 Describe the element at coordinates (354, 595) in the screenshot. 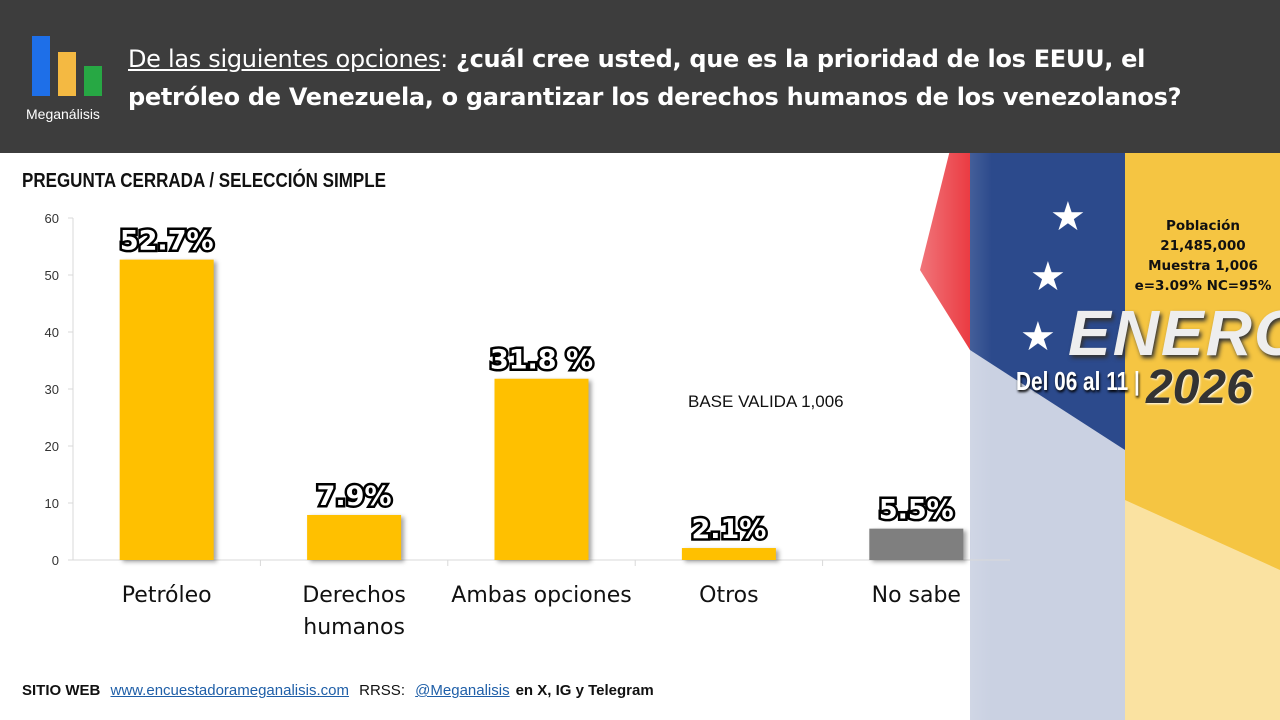

I see `x-category-label: Derechos` at that location.